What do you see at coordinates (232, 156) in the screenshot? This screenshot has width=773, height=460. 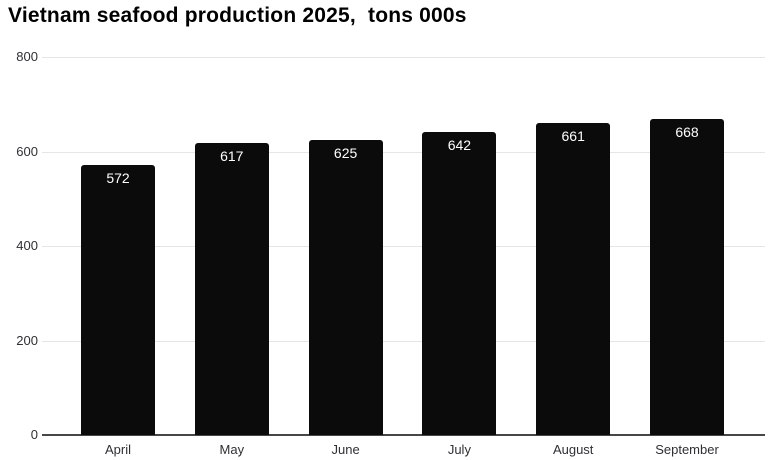 I see `bar-value-label-may: 617` at bounding box center [232, 156].